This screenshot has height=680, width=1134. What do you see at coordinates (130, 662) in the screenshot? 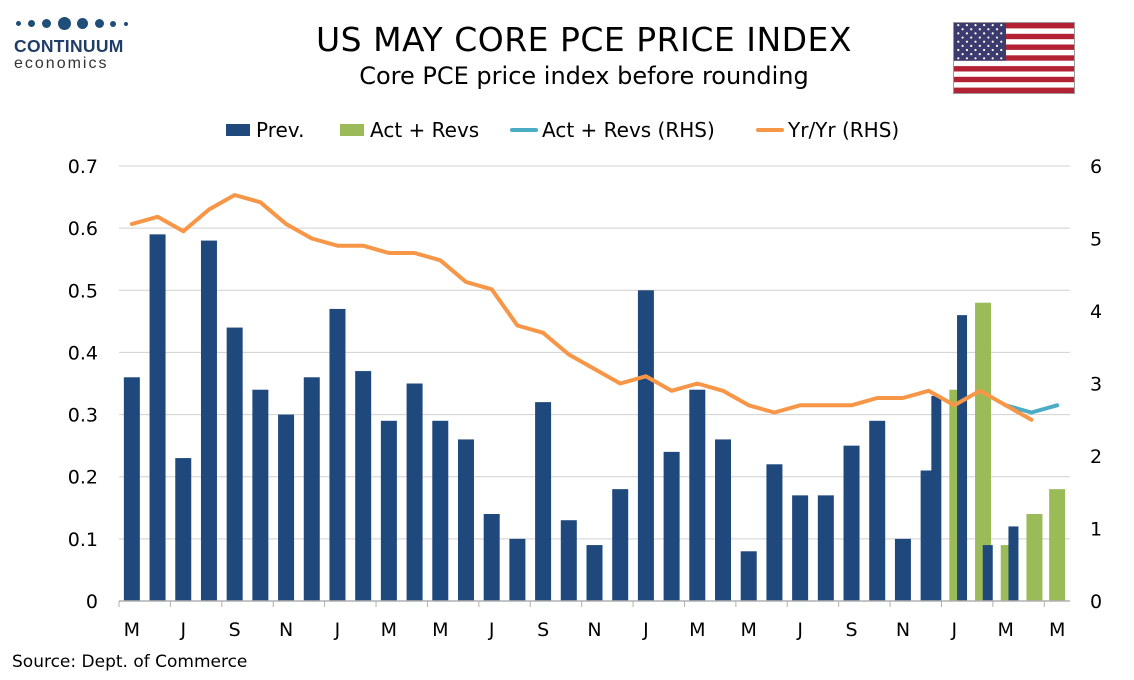
I see `source-note: Source: Dept. of Commerce` at bounding box center [130, 662].